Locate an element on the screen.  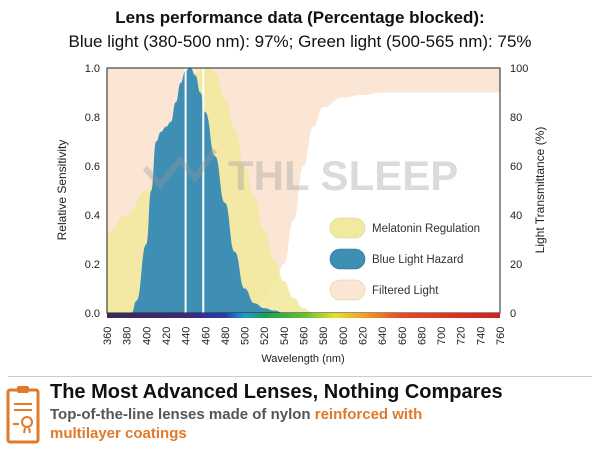
legend-label: Blue Light Hazard is located at coordinates (417, 260).